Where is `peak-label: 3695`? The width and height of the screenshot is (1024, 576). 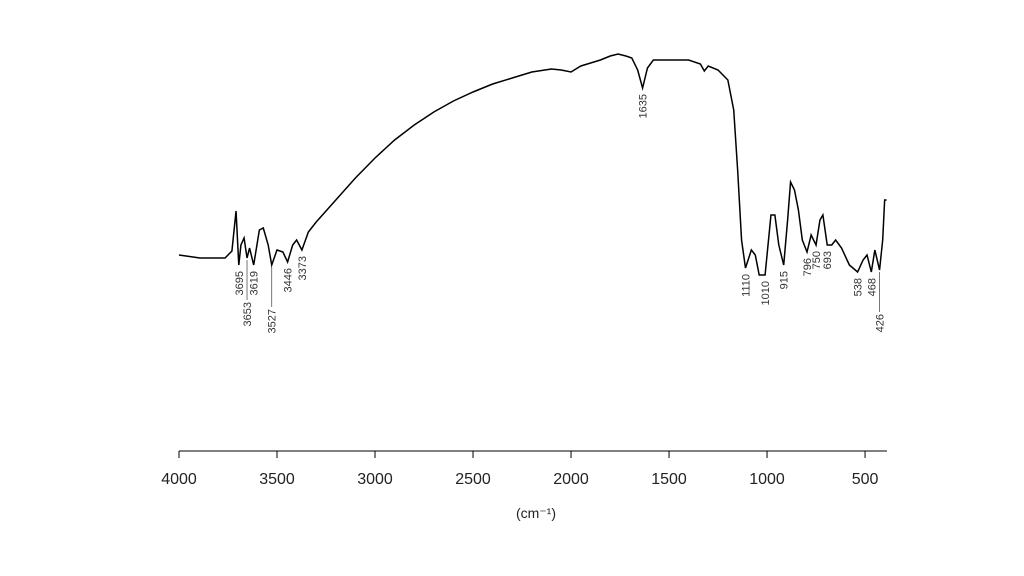
peak-label: 3695 is located at coordinates (240, 283).